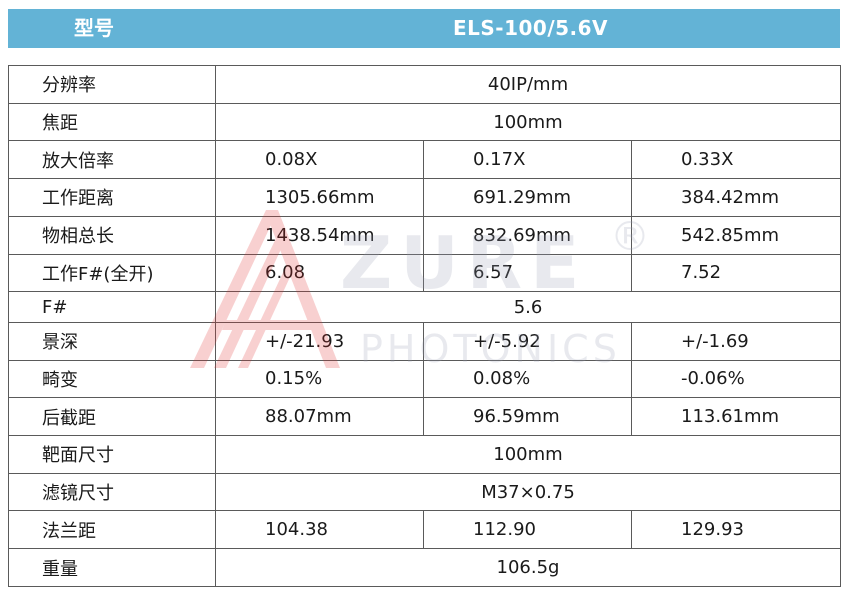 The width and height of the screenshot is (855, 595). Describe the element at coordinates (424, 28) in the screenshot. I see `spec-header: 型号 ELS-100/5.6V` at that location.